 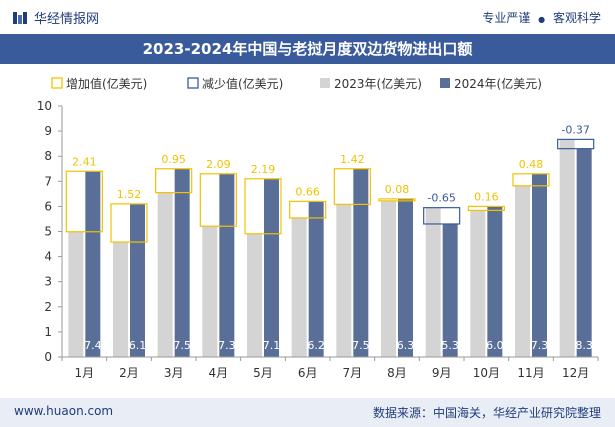 What do you see at coordinates (307, 191) in the screenshot?
I see `change-label: 0.66` at bounding box center [307, 191].